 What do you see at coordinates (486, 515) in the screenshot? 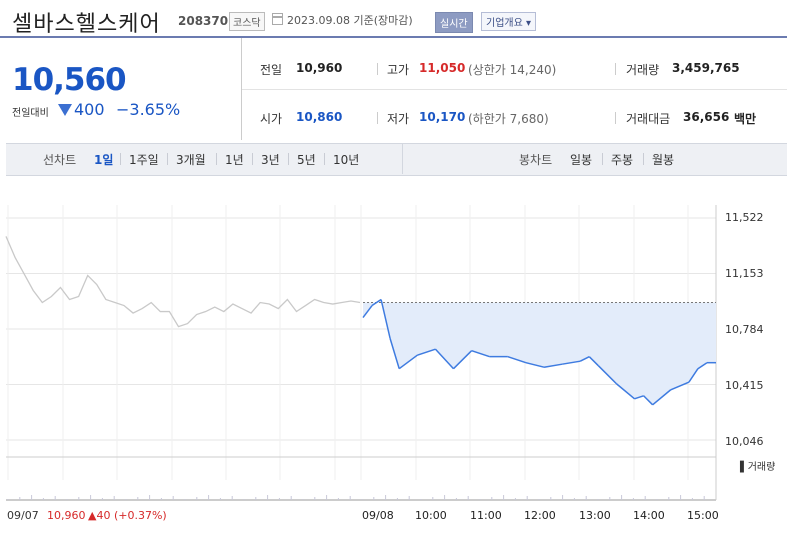
I see `x-tick-label: 11:00` at bounding box center [486, 515].